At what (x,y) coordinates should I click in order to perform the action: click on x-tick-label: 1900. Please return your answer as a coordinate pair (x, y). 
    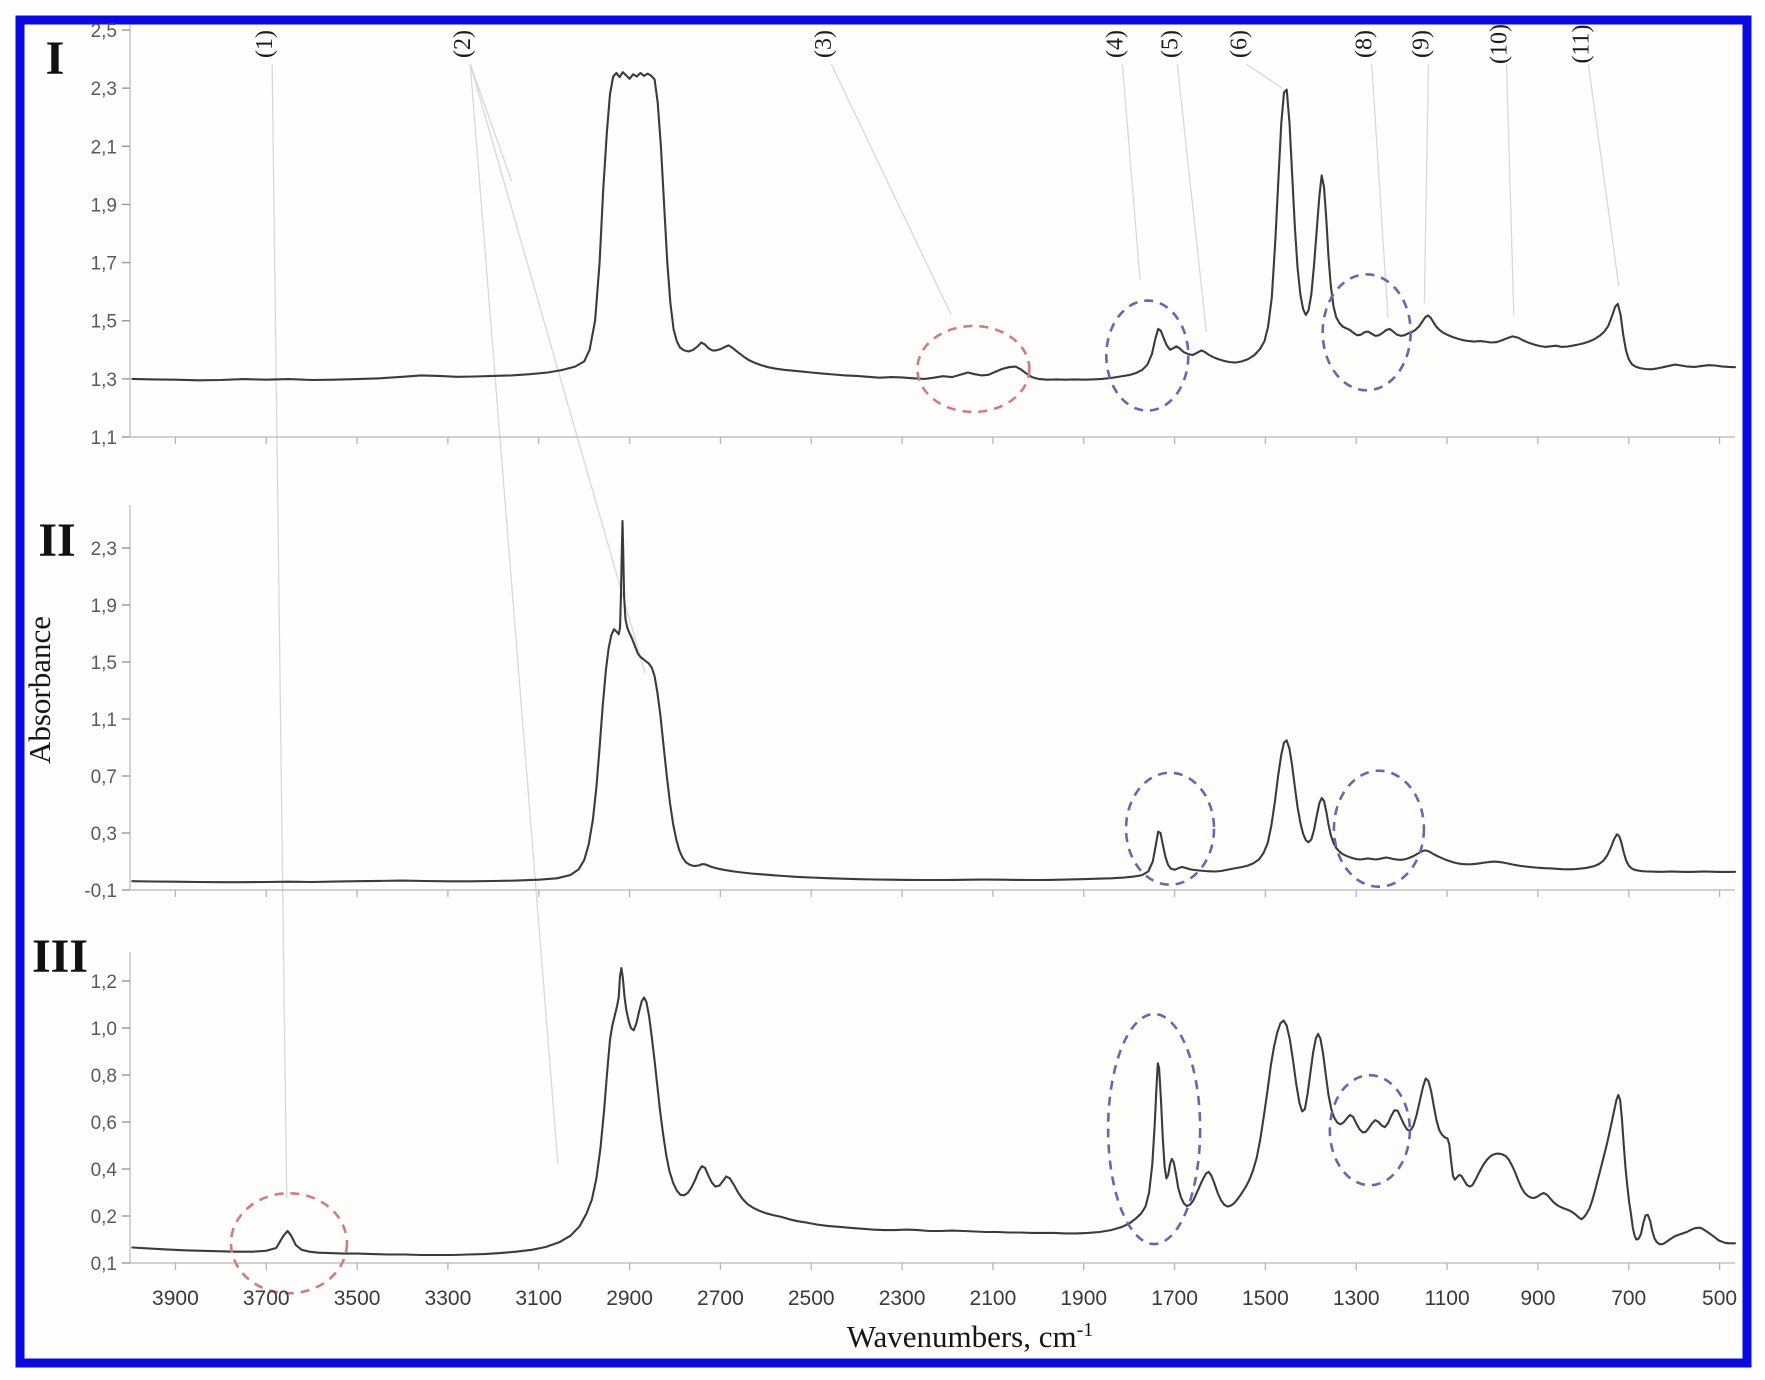
    Looking at the image, I should click on (1083, 1298).